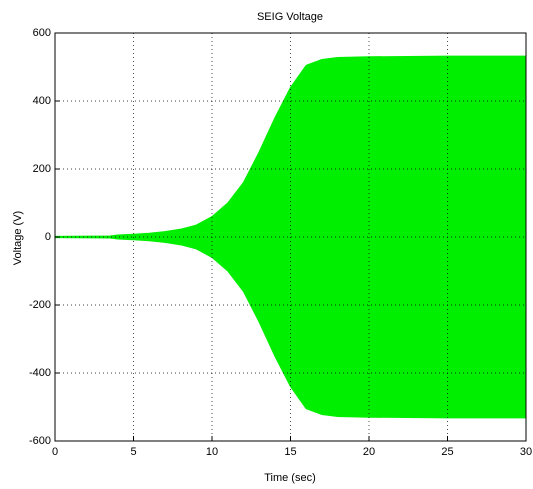  What do you see at coordinates (290, 452) in the screenshot?
I see `x-tick-label: 15` at bounding box center [290, 452].